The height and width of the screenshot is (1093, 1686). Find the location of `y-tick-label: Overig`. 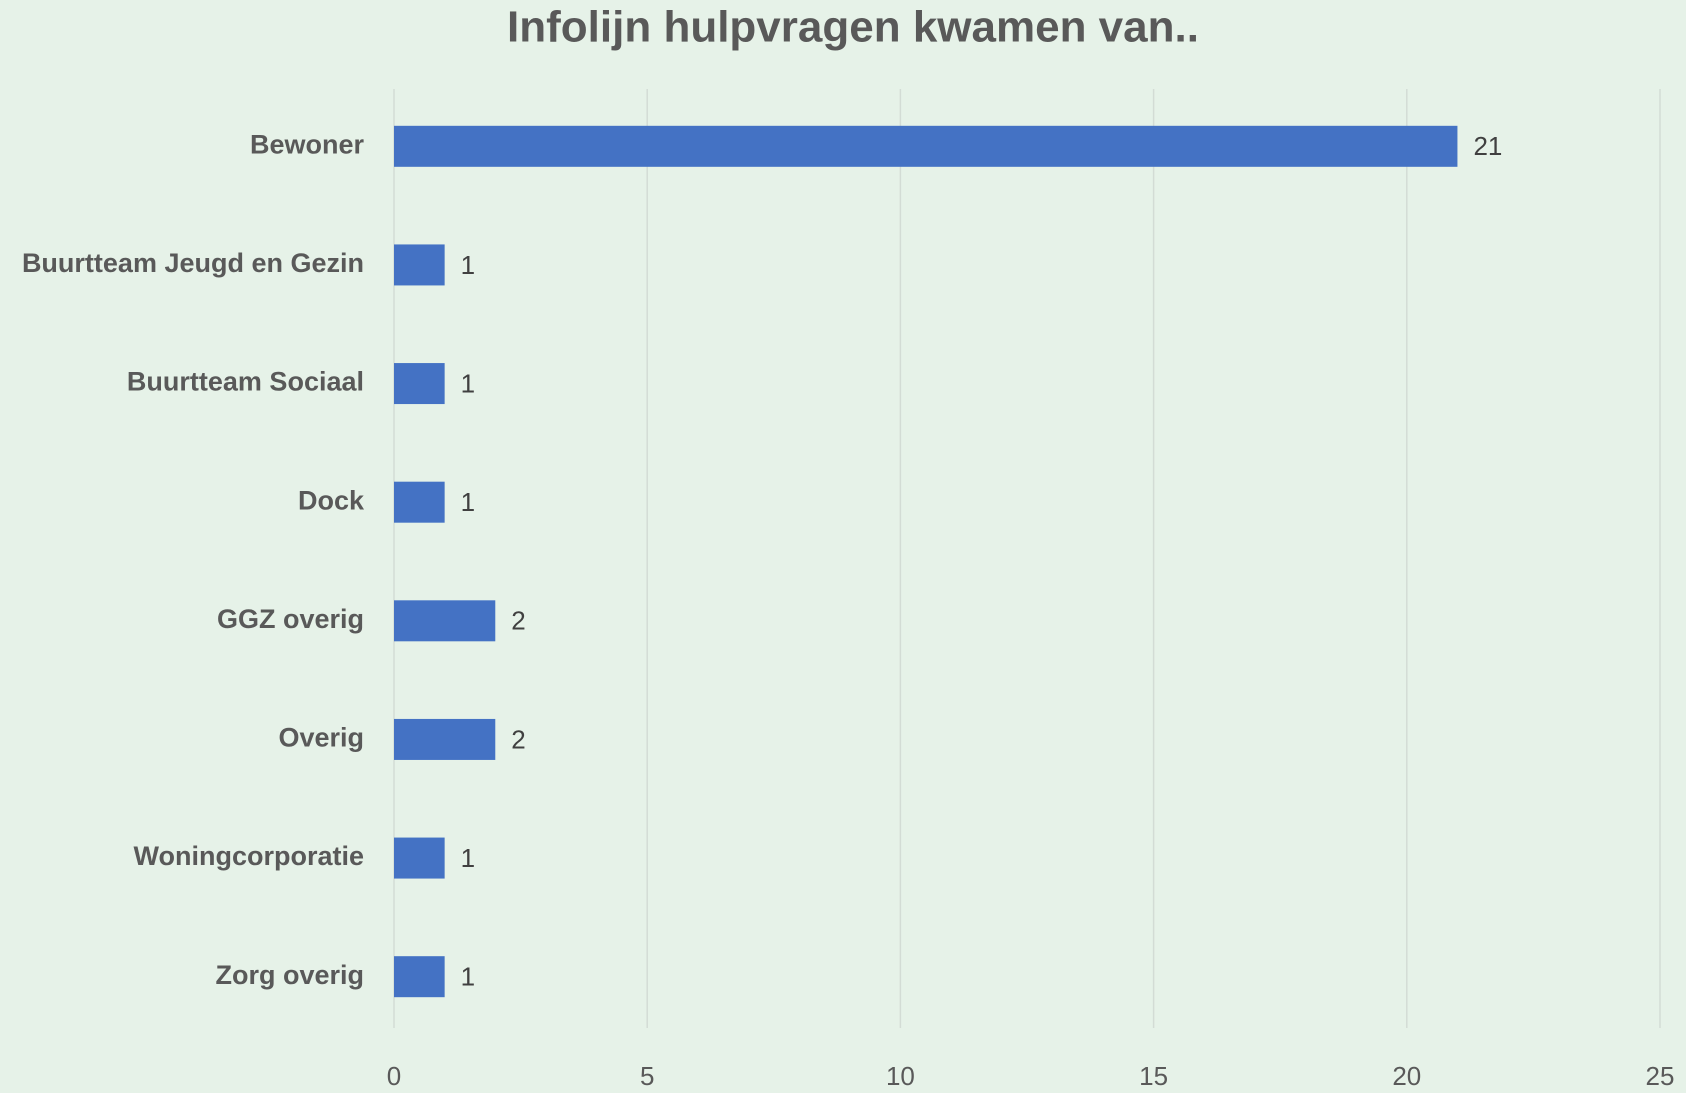

y-tick-label: Overig is located at coordinates (321, 738).